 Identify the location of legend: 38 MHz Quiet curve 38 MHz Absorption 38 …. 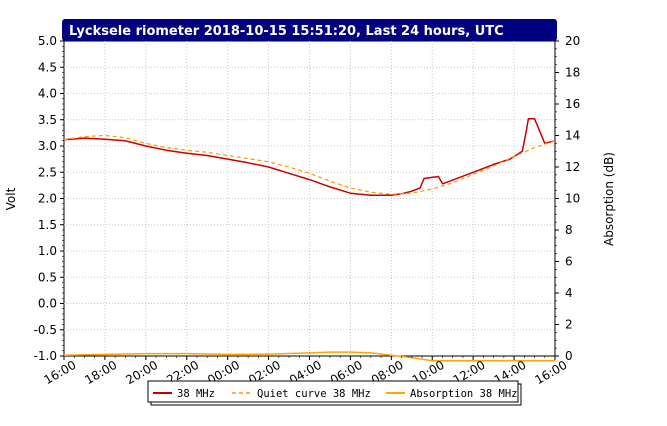
(334, 393).